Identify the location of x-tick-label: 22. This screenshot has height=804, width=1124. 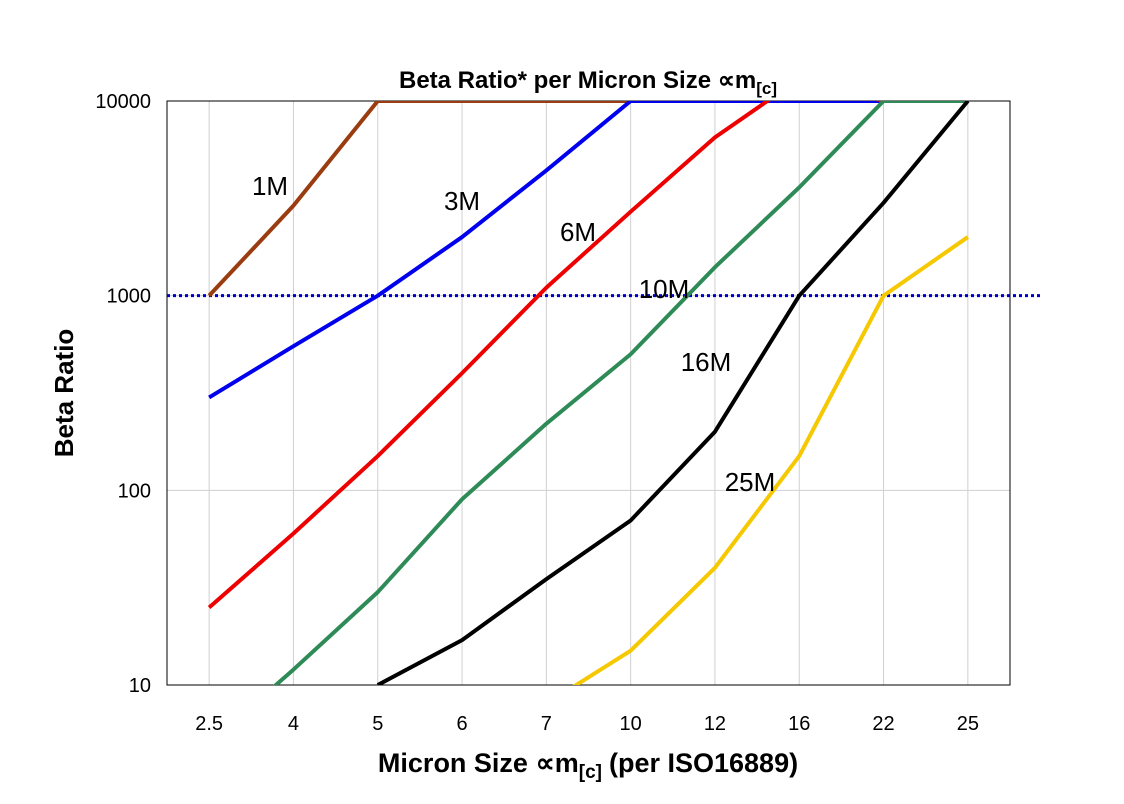
(883, 724).